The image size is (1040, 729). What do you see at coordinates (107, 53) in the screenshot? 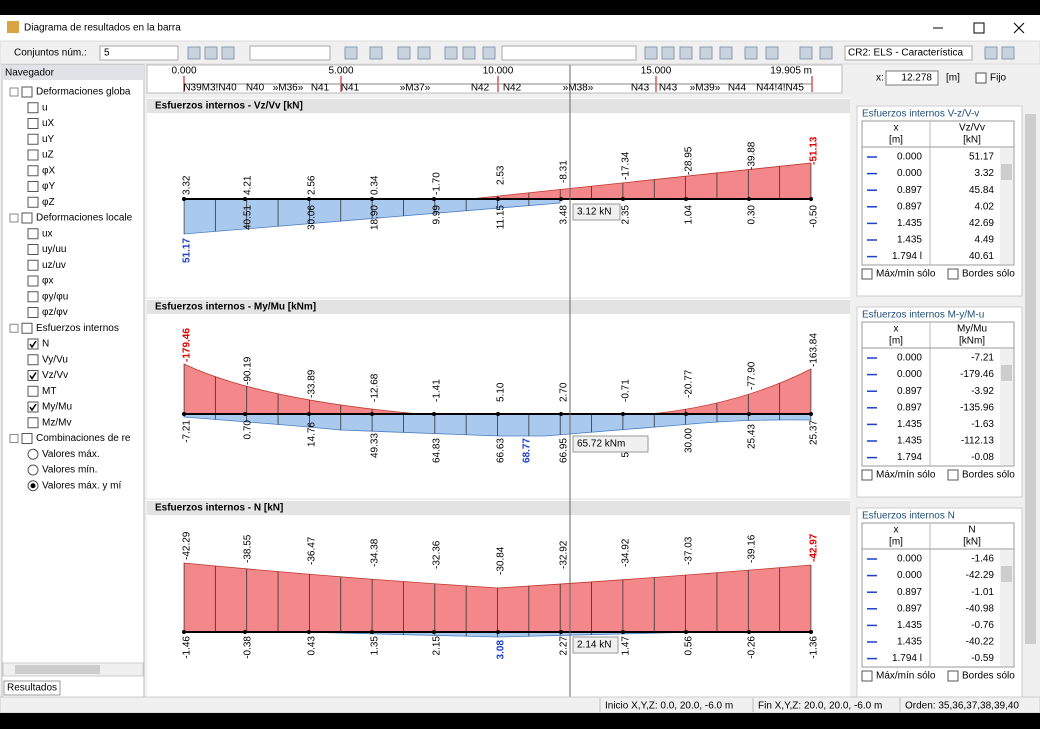
I see `sets-value: 5` at bounding box center [107, 53].